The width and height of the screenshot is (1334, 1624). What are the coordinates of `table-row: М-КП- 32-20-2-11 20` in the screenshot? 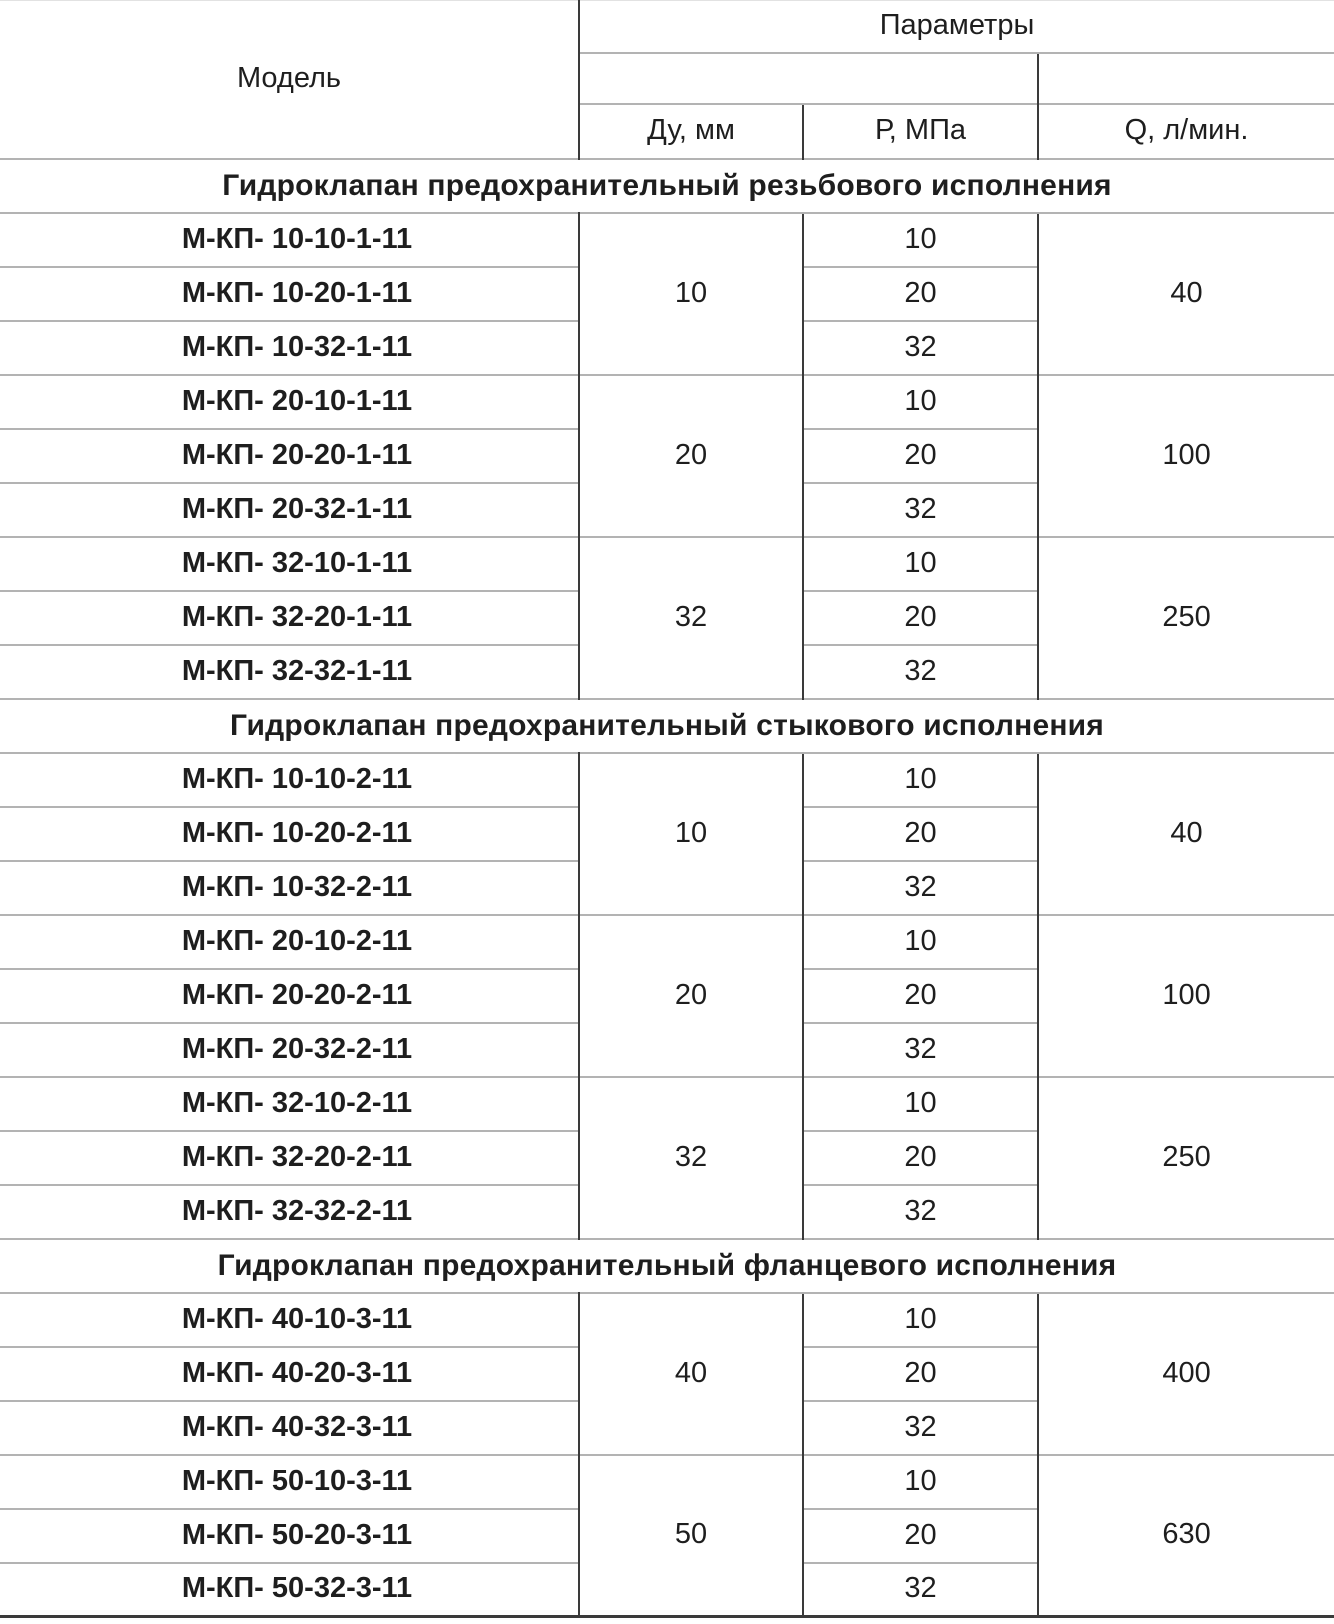 It's located at (667, 1157).